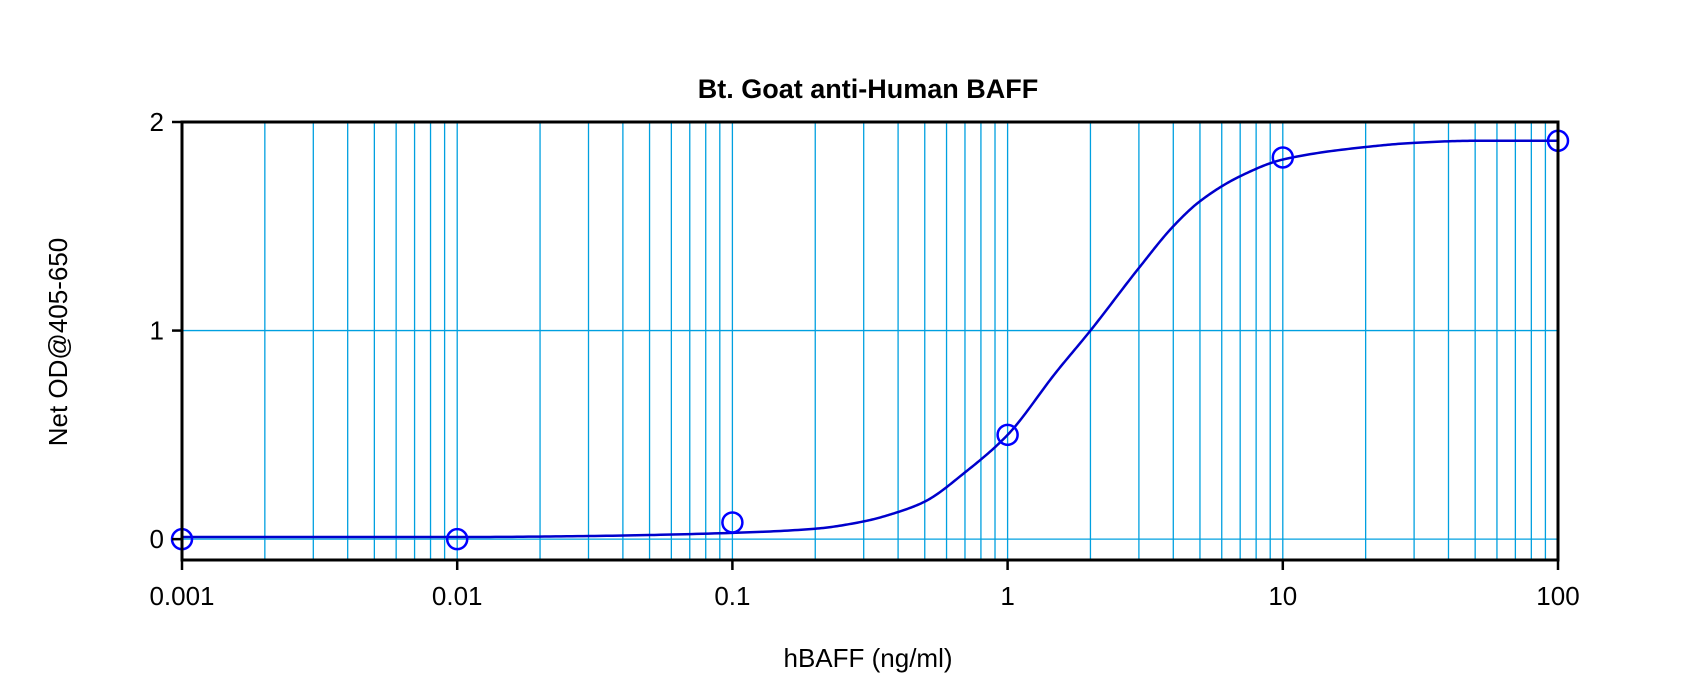 The image size is (1700, 694). Describe the element at coordinates (1282, 596) in the screenshot. I see `x-tick-label: 10` at that location.